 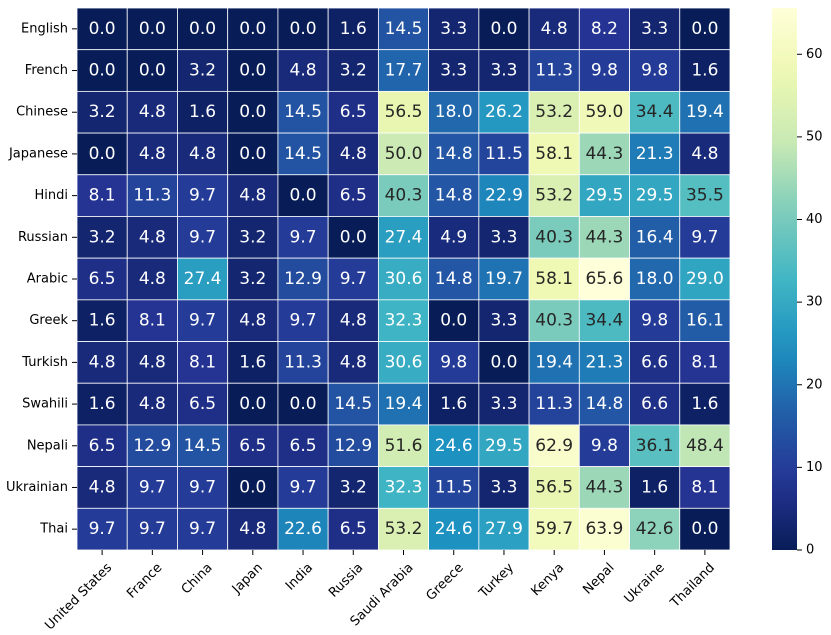 I want to click on cell-value-label: 3.3, so click(x=503, y=321).